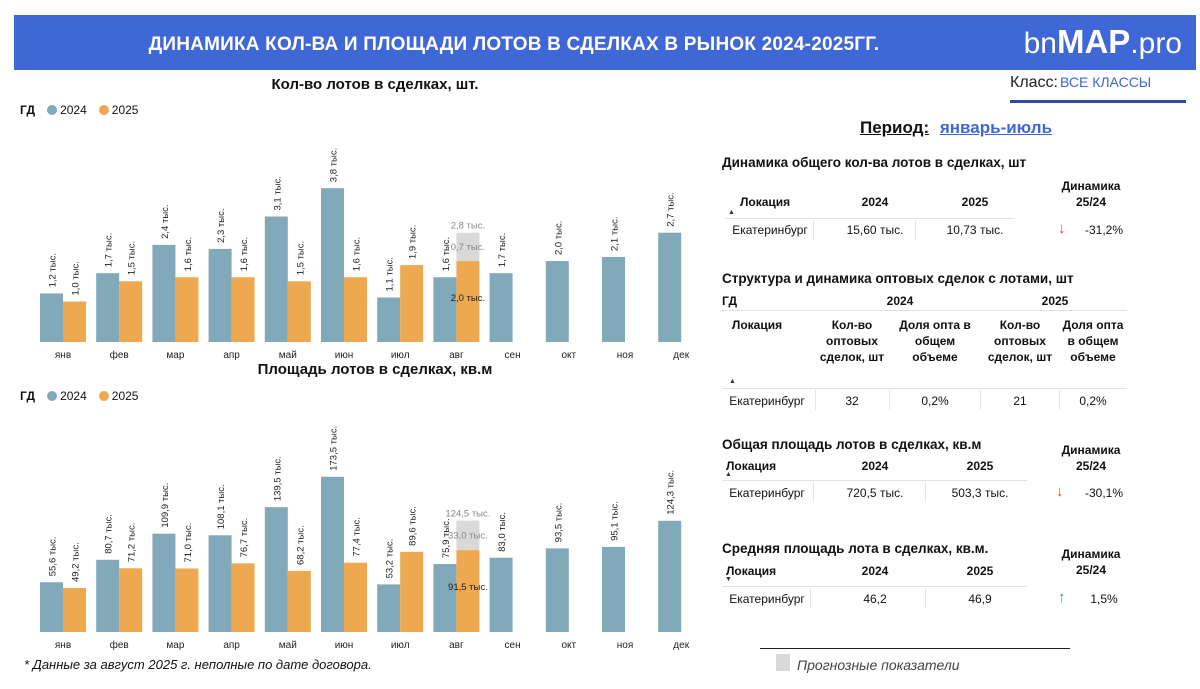 The image size is (1200, 689). I want to click on legend-dot-2024, so click(52, 396).